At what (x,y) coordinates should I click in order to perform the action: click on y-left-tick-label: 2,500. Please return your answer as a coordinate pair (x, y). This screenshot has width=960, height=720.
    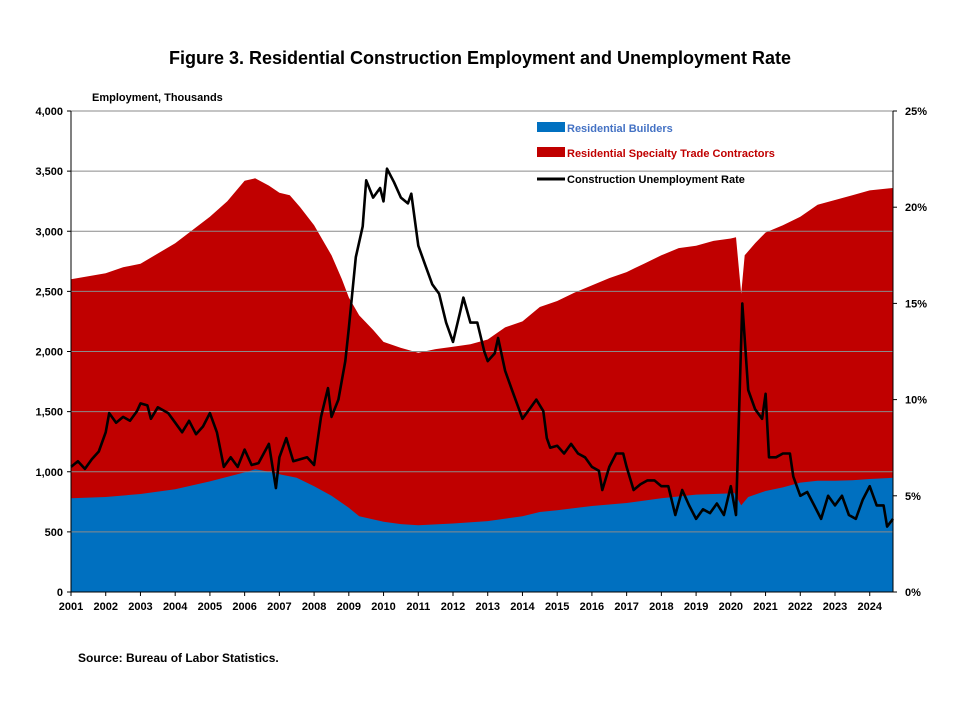
    Looking at the image, I should click on (49, 292).